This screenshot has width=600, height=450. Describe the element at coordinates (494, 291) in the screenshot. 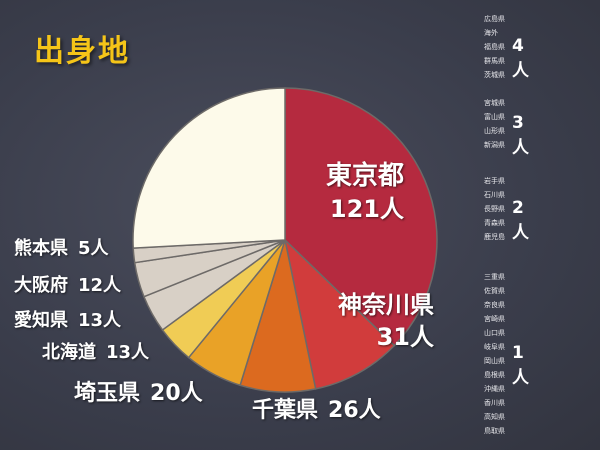

I see `prefecture-name: 佐賀県` at that location.